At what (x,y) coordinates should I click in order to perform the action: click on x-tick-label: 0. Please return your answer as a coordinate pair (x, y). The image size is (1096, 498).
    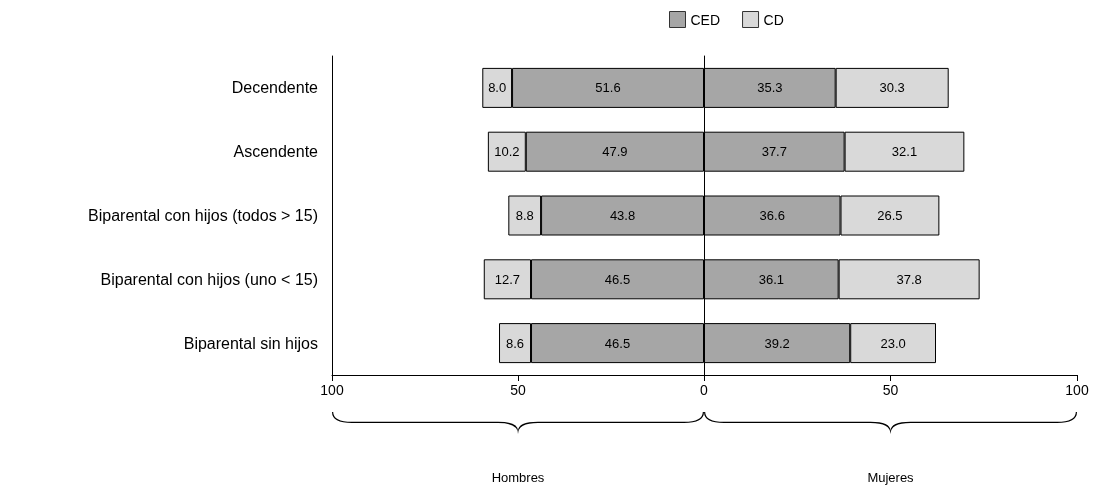
    Looking at the image, I should click on (704, 390).